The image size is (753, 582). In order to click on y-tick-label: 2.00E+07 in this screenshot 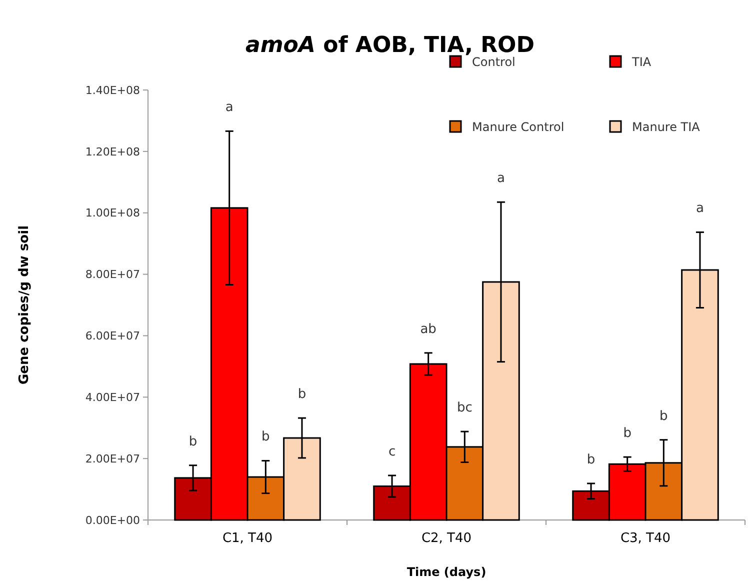, I will do `click(112, 459)`.